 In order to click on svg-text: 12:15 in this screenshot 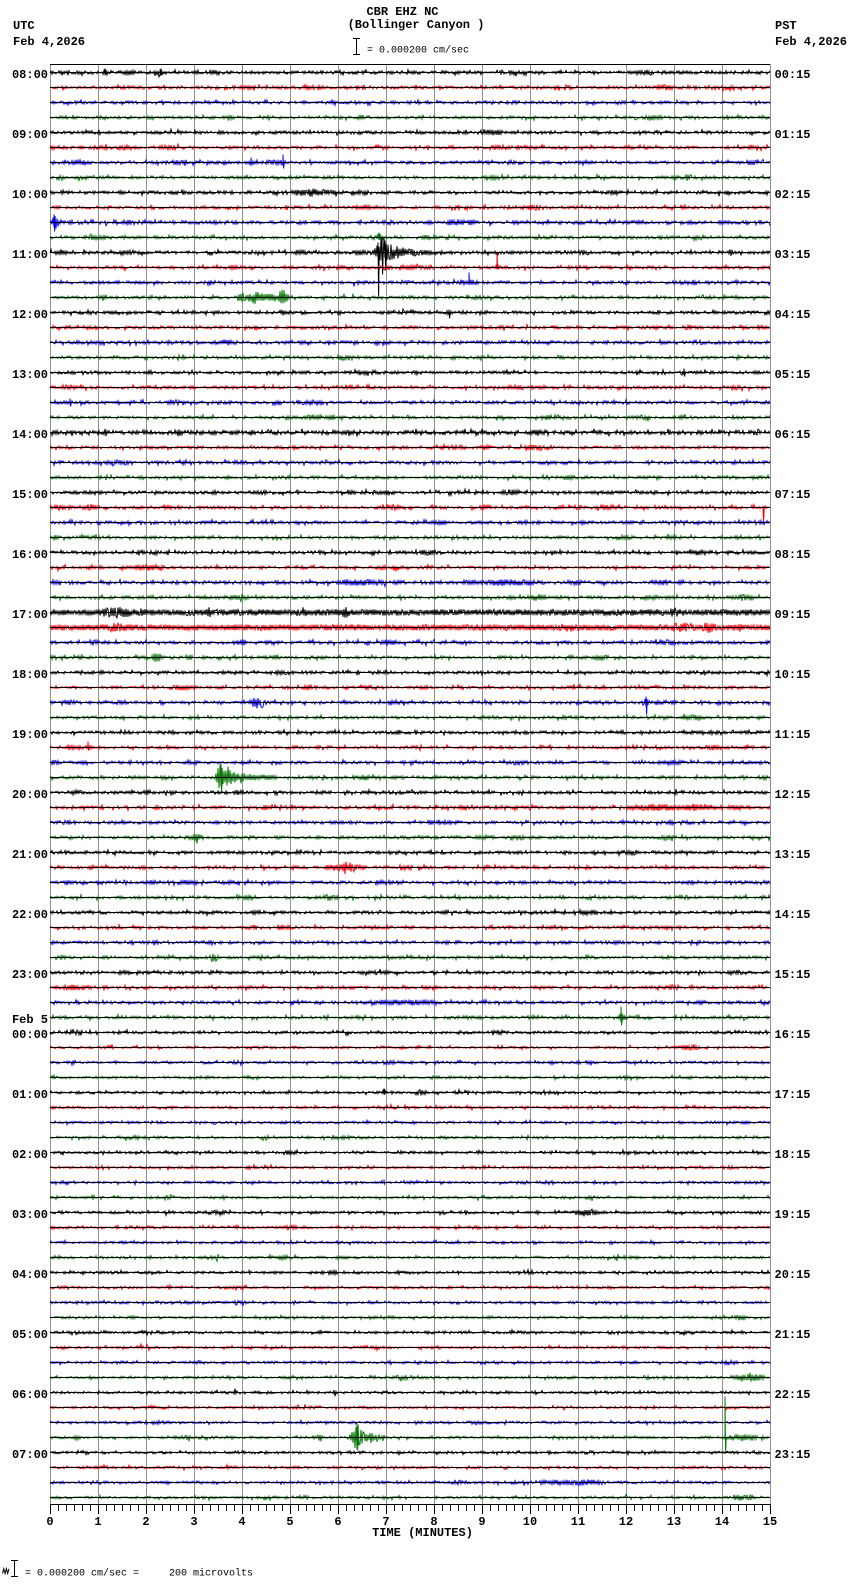, I will do `click(793, 795)`.